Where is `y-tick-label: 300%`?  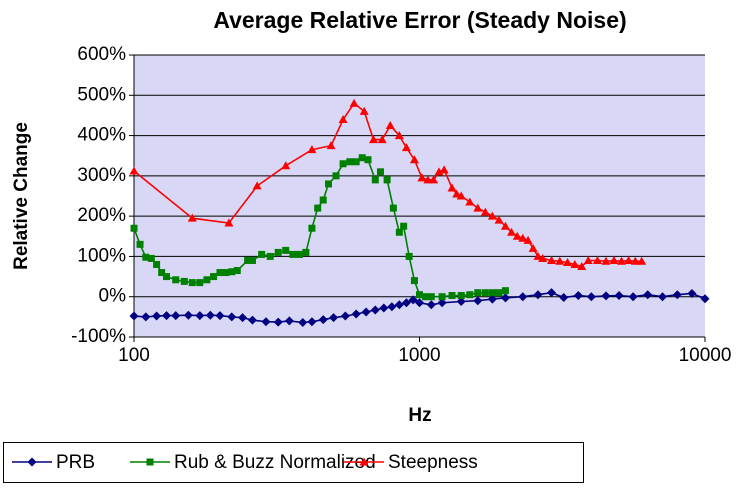
y-tick-label: 300% is located at coordinates (101, 175).